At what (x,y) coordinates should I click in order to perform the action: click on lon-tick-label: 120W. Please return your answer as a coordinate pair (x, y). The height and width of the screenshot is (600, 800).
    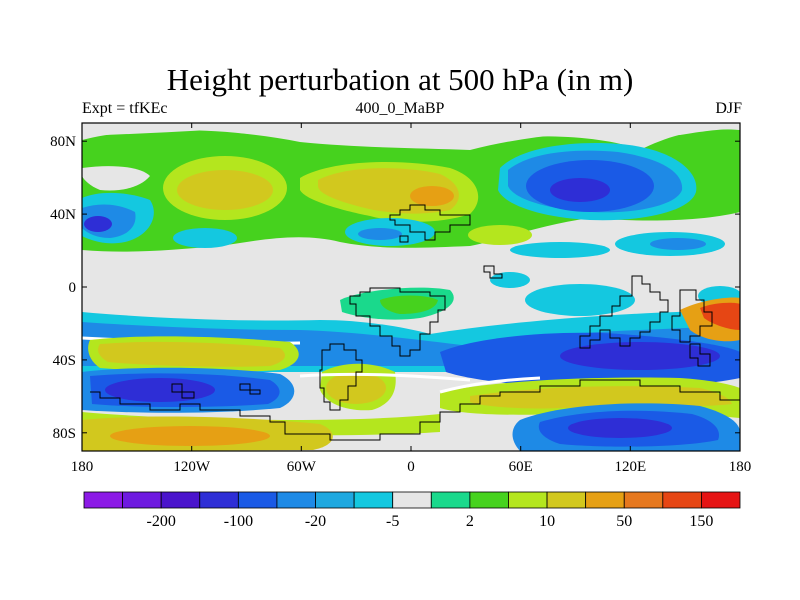
    Looking at the image, I should click on (192, 467).